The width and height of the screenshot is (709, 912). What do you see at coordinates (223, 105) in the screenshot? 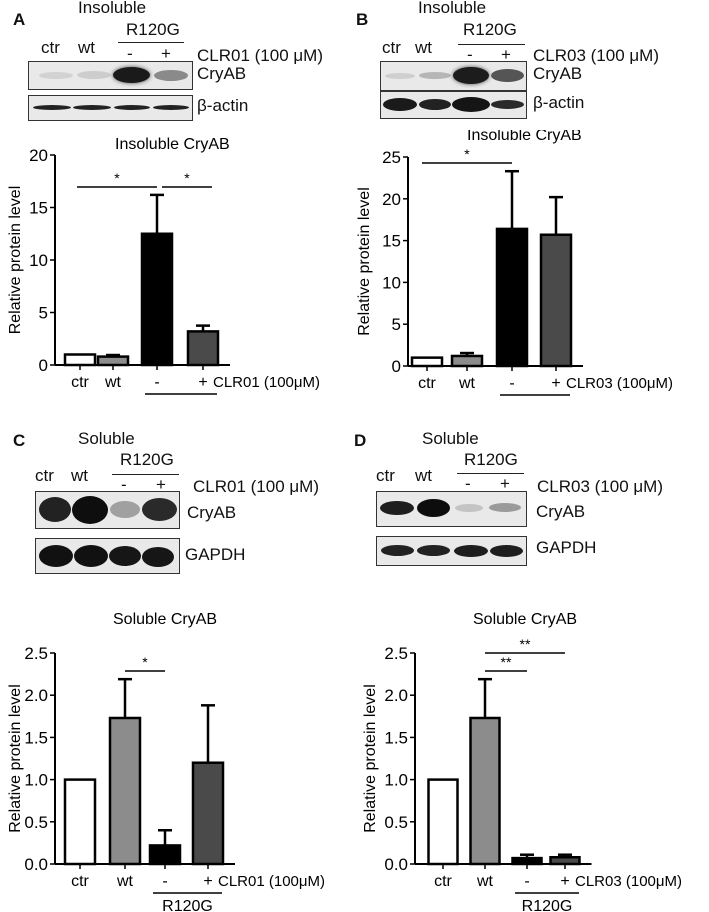
I see `row-label-actin: β-actin` at bounding box center [223, 105].